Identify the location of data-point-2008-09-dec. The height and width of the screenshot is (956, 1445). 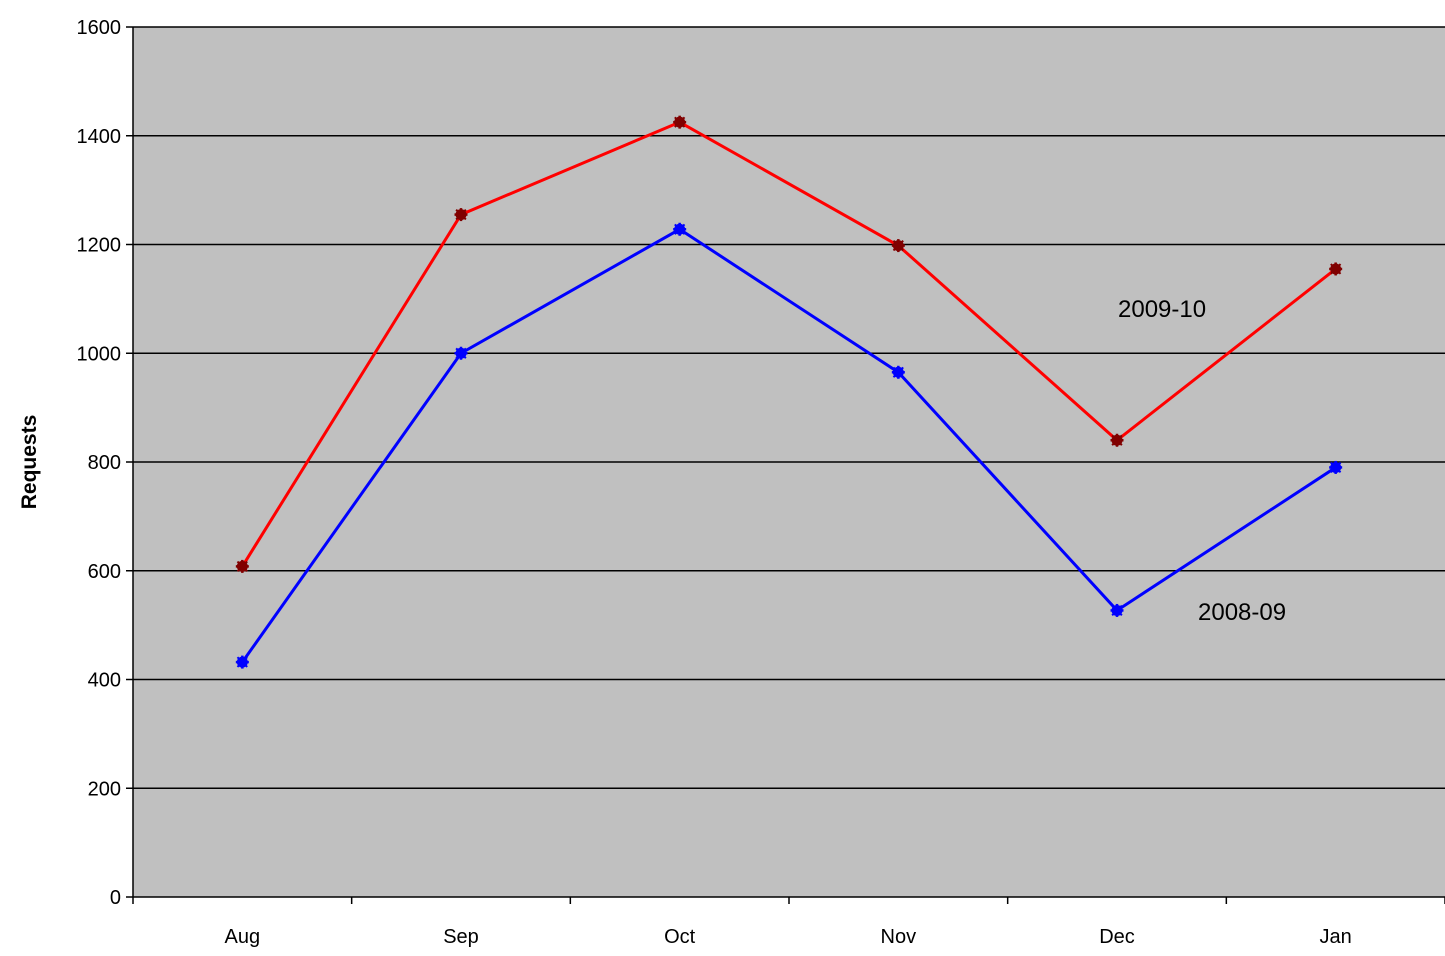
(1117, 610).